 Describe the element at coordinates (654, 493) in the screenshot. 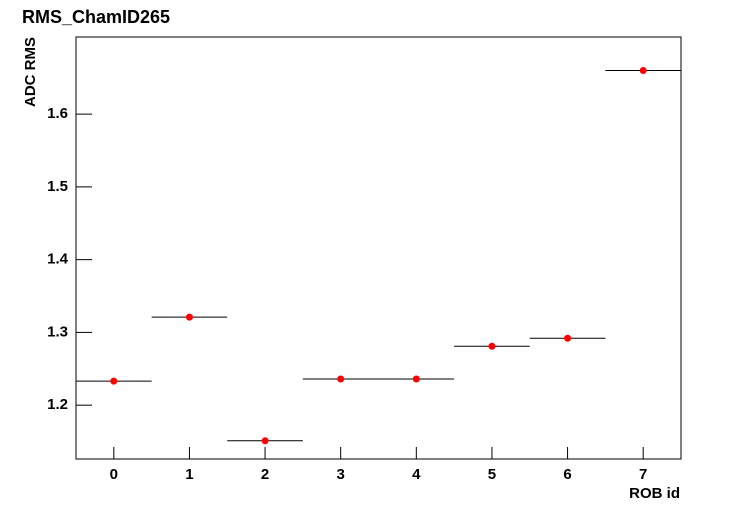

I see `x-axis-label: ROB id` at that location.